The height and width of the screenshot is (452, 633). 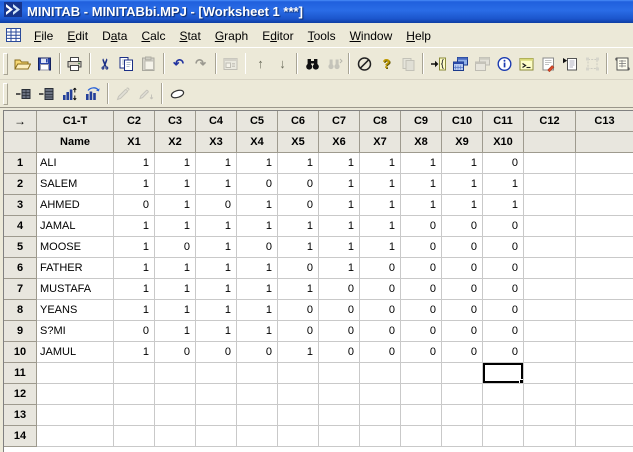 What do you see at coordinates (257, 331) in the screenshot?
I see `cell-x4-r9: 1` at bounding box center [257, 331].